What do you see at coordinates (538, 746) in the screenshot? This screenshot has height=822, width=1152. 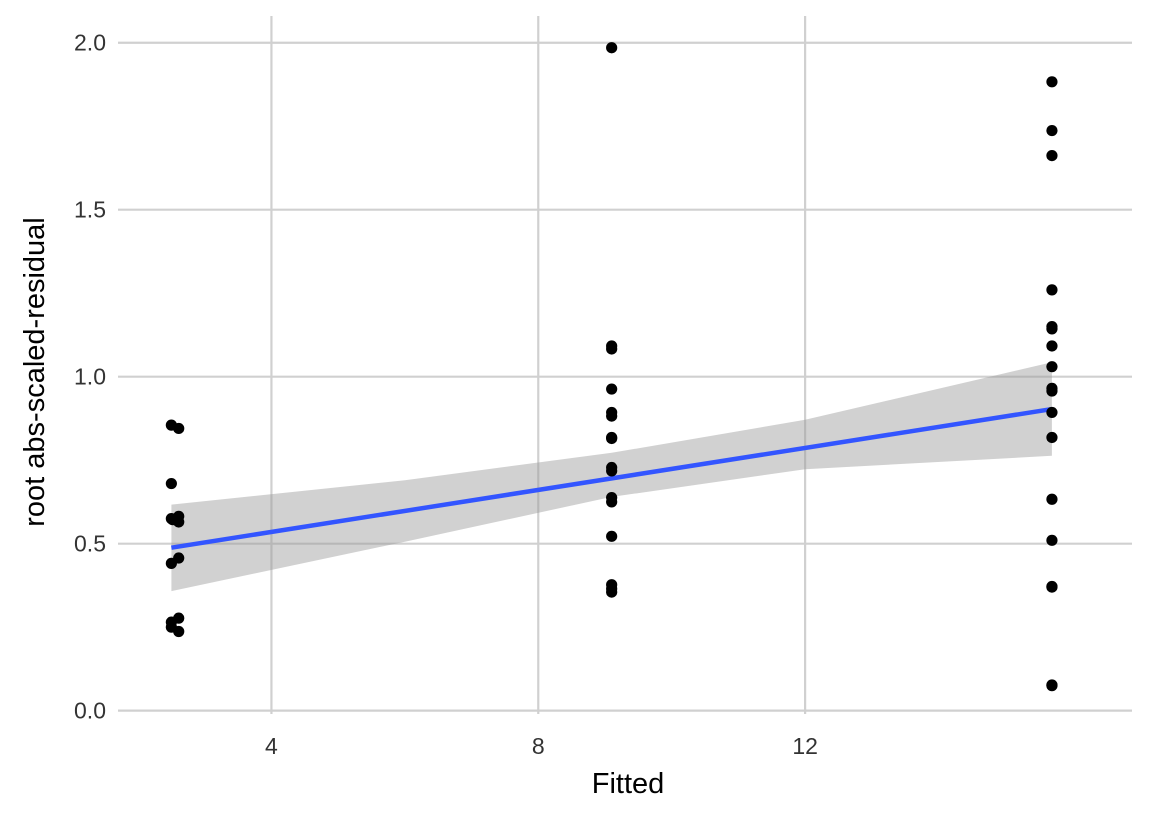 I see `x-tick-label: 8` at bounding box center [538, 746].